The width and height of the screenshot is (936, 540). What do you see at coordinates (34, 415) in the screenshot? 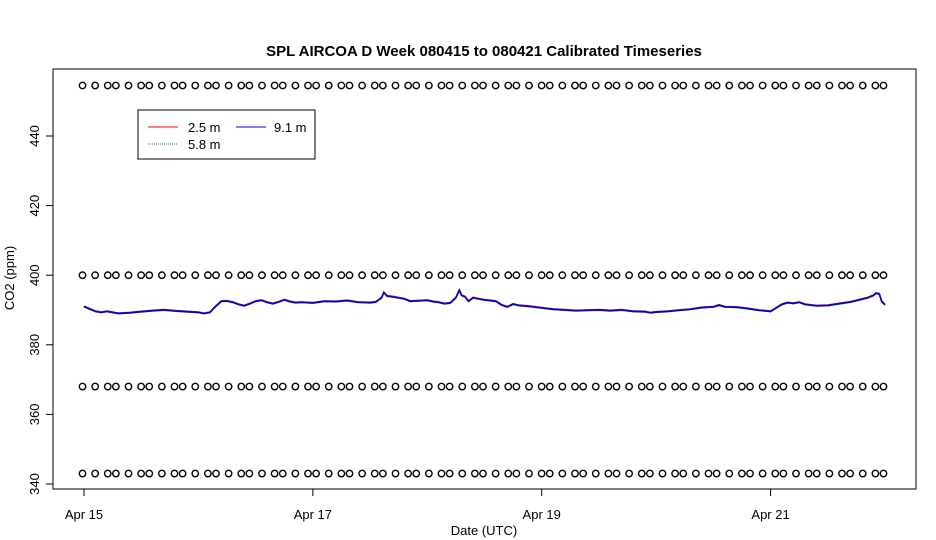
I see `y-tick-label: 360` at bounding box center [34, 415].